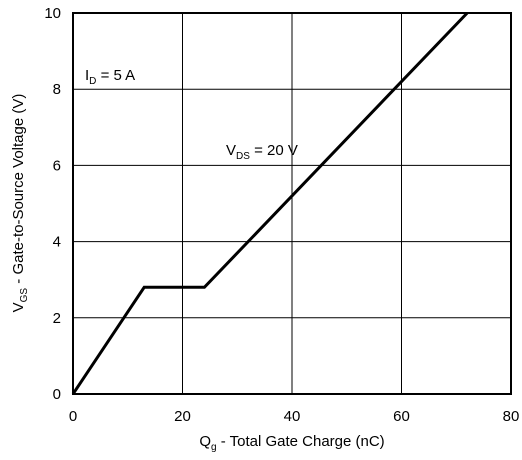 The image size is (522, 460). Describe the element at coordinates (57, 89) in the screenshot. I see `y-tick-label: 8` at that location.